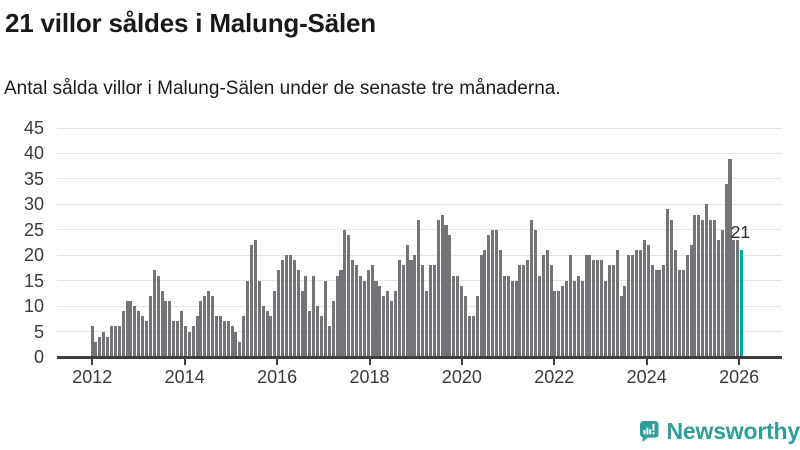 The image size is (800, 450). I want to click on y-tick-label: 30, so click(33, 204).